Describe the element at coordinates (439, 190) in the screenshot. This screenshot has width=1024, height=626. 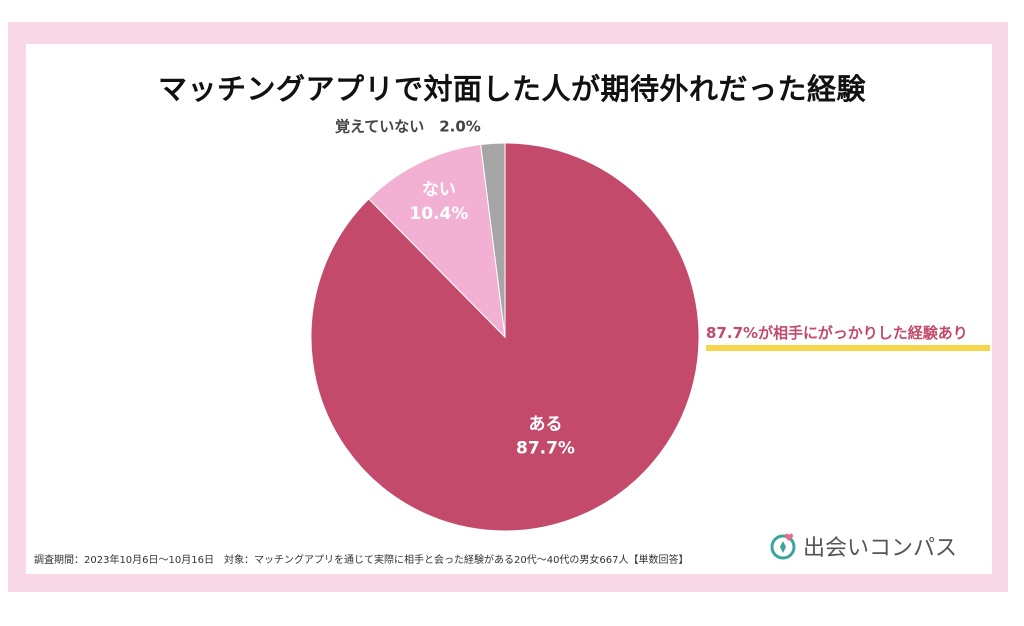
I see `slice-label-1: ない` at that location.